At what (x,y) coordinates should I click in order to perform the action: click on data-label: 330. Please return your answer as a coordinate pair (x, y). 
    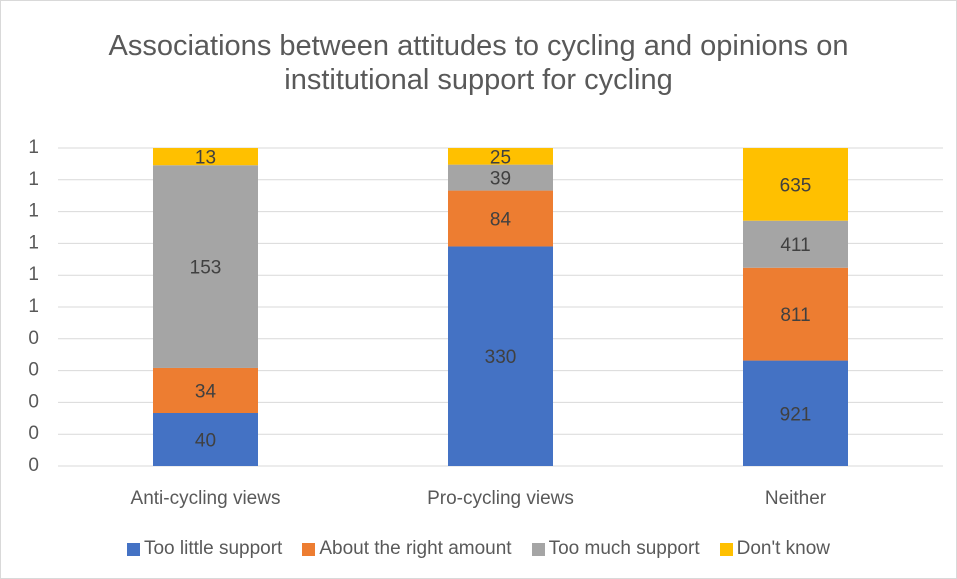
    Looking at the image, I should click on (501, 357).